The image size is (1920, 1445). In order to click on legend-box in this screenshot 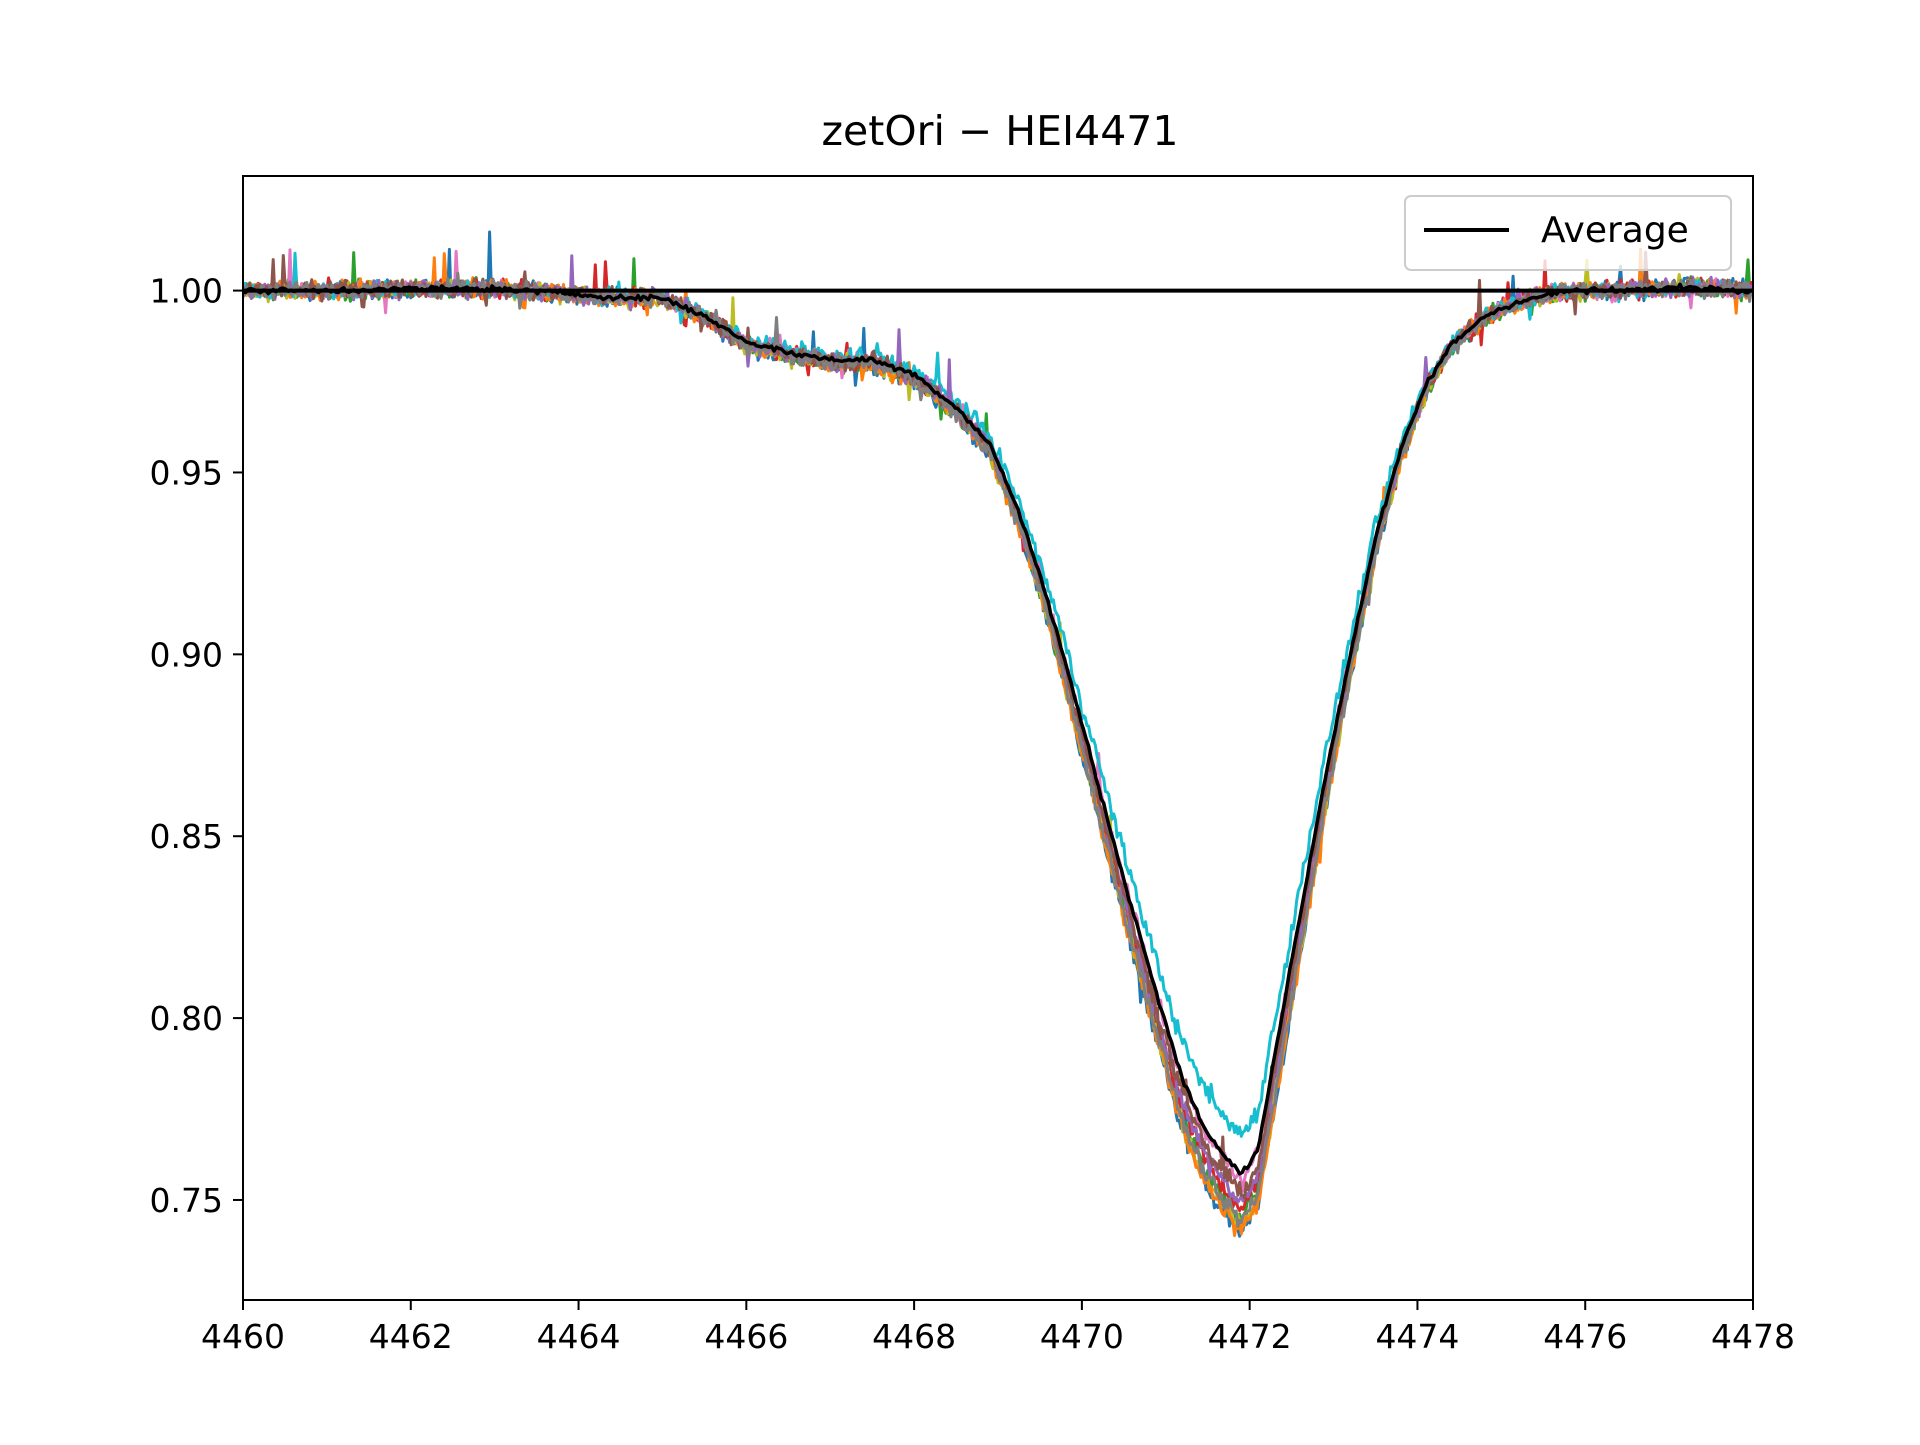, I will do `click(1568, 233)`.